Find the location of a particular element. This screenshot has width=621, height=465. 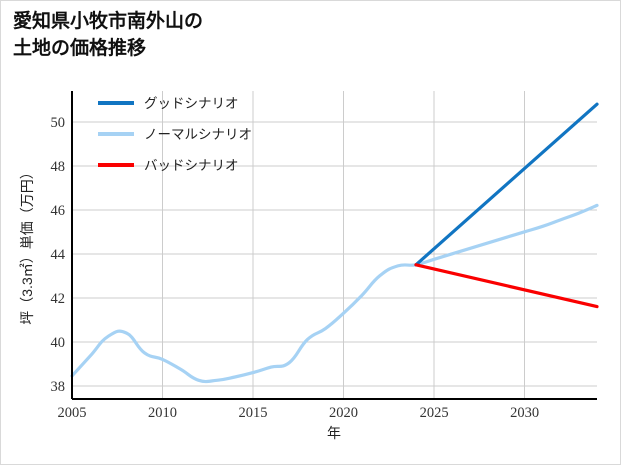

y-tick-label: 46 is located at coordinates (58, 211).